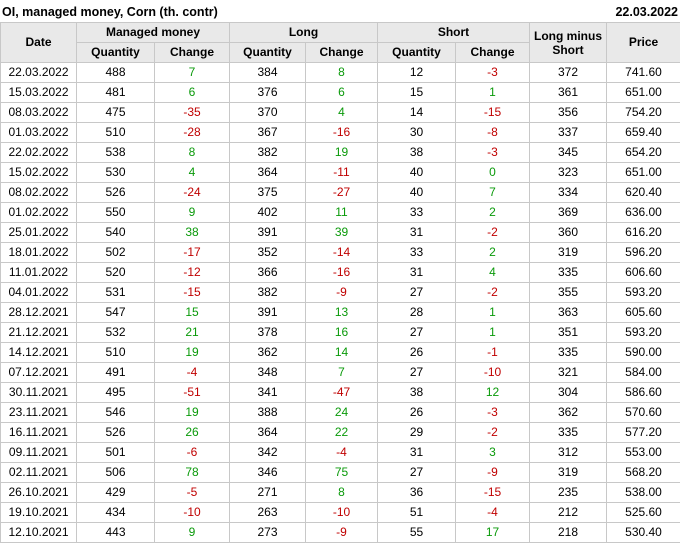 The height and width of the screenshot is (548, 680). Describe the element at coordinates (192, 212) in the screenshot. I see `mm-change-cell: 9` at that location.